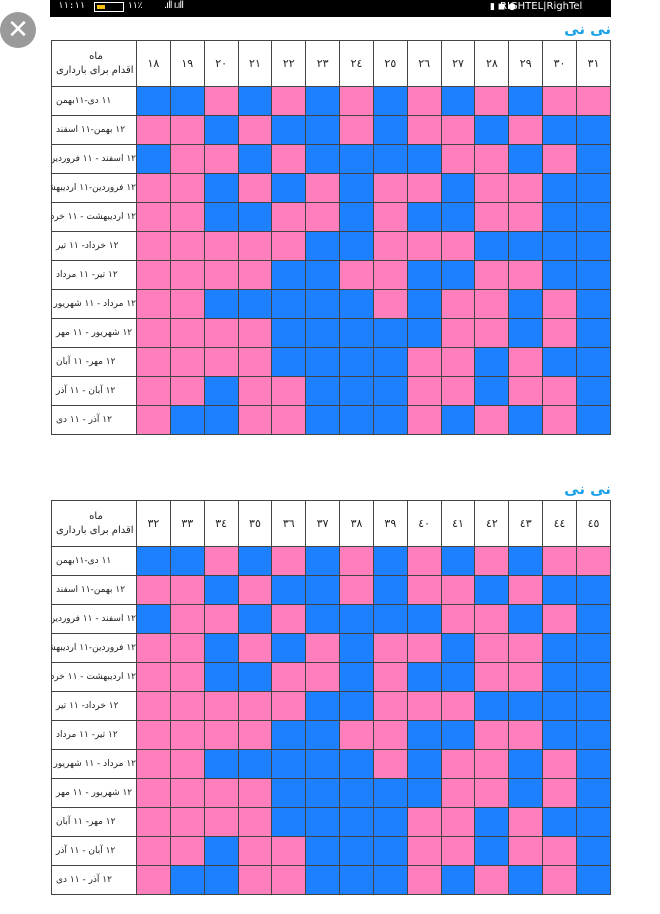  Describe the element at coordinates (94, 275) in the screenshot. I see `month-label: ۱۲ تیر- ۱۱ مرداد` at that location.